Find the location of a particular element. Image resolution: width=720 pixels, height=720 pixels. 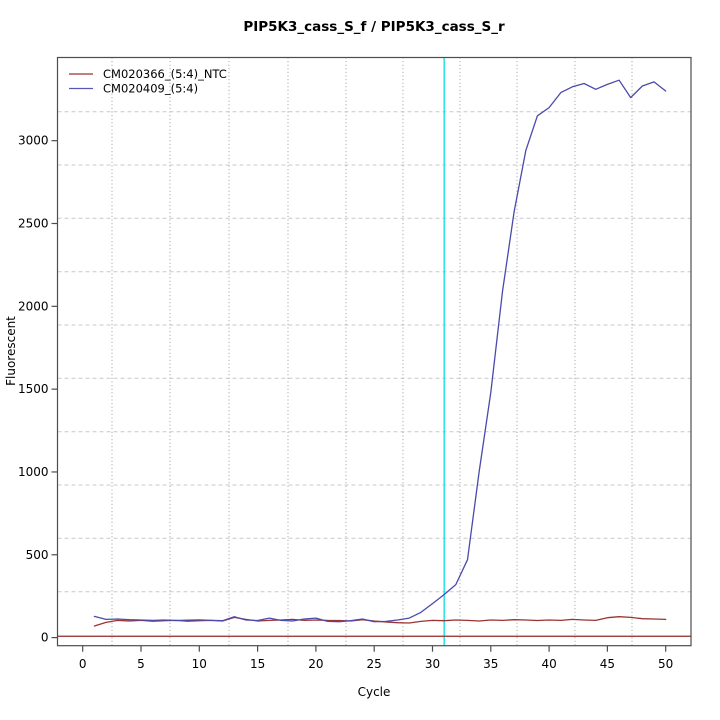

y-tick-label: 2500 is located at coordinates (33, 224).